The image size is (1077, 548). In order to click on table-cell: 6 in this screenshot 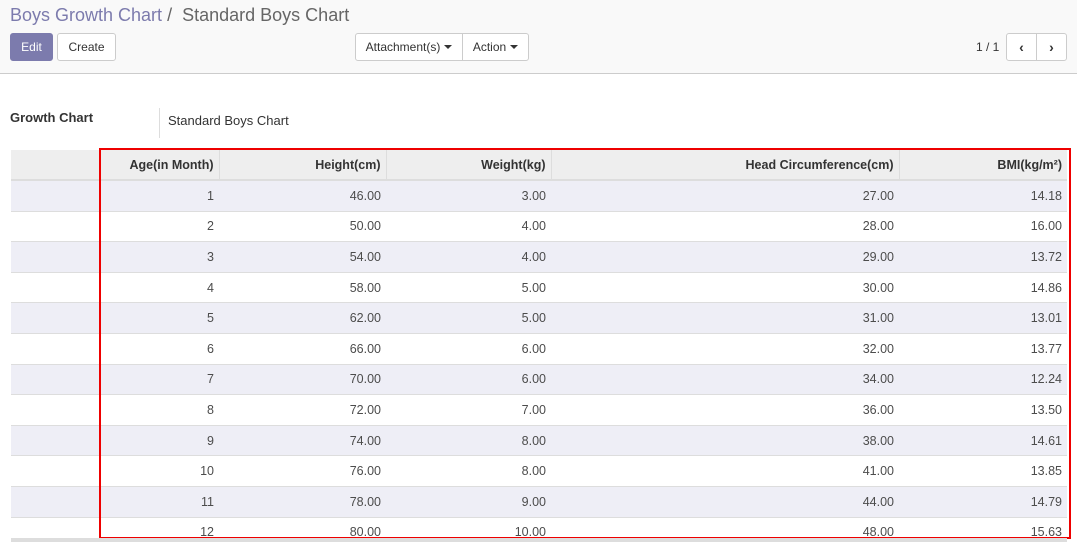, I will do `click(159, 348)`.